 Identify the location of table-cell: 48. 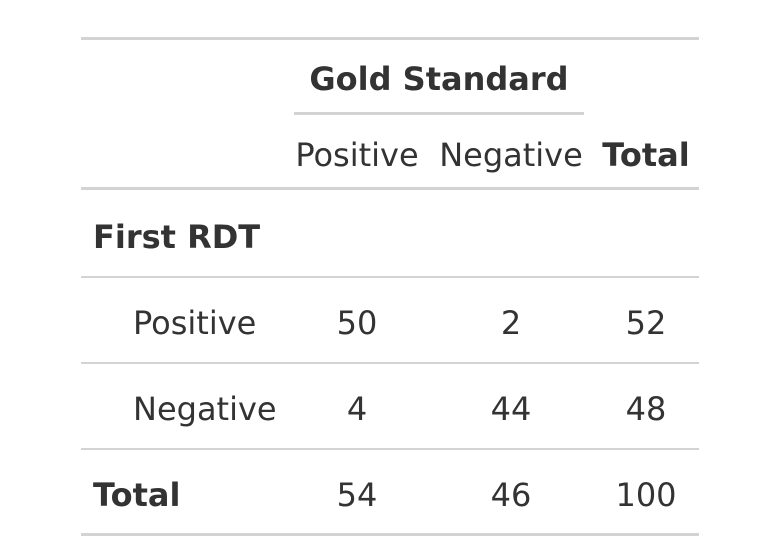
(646, 409).